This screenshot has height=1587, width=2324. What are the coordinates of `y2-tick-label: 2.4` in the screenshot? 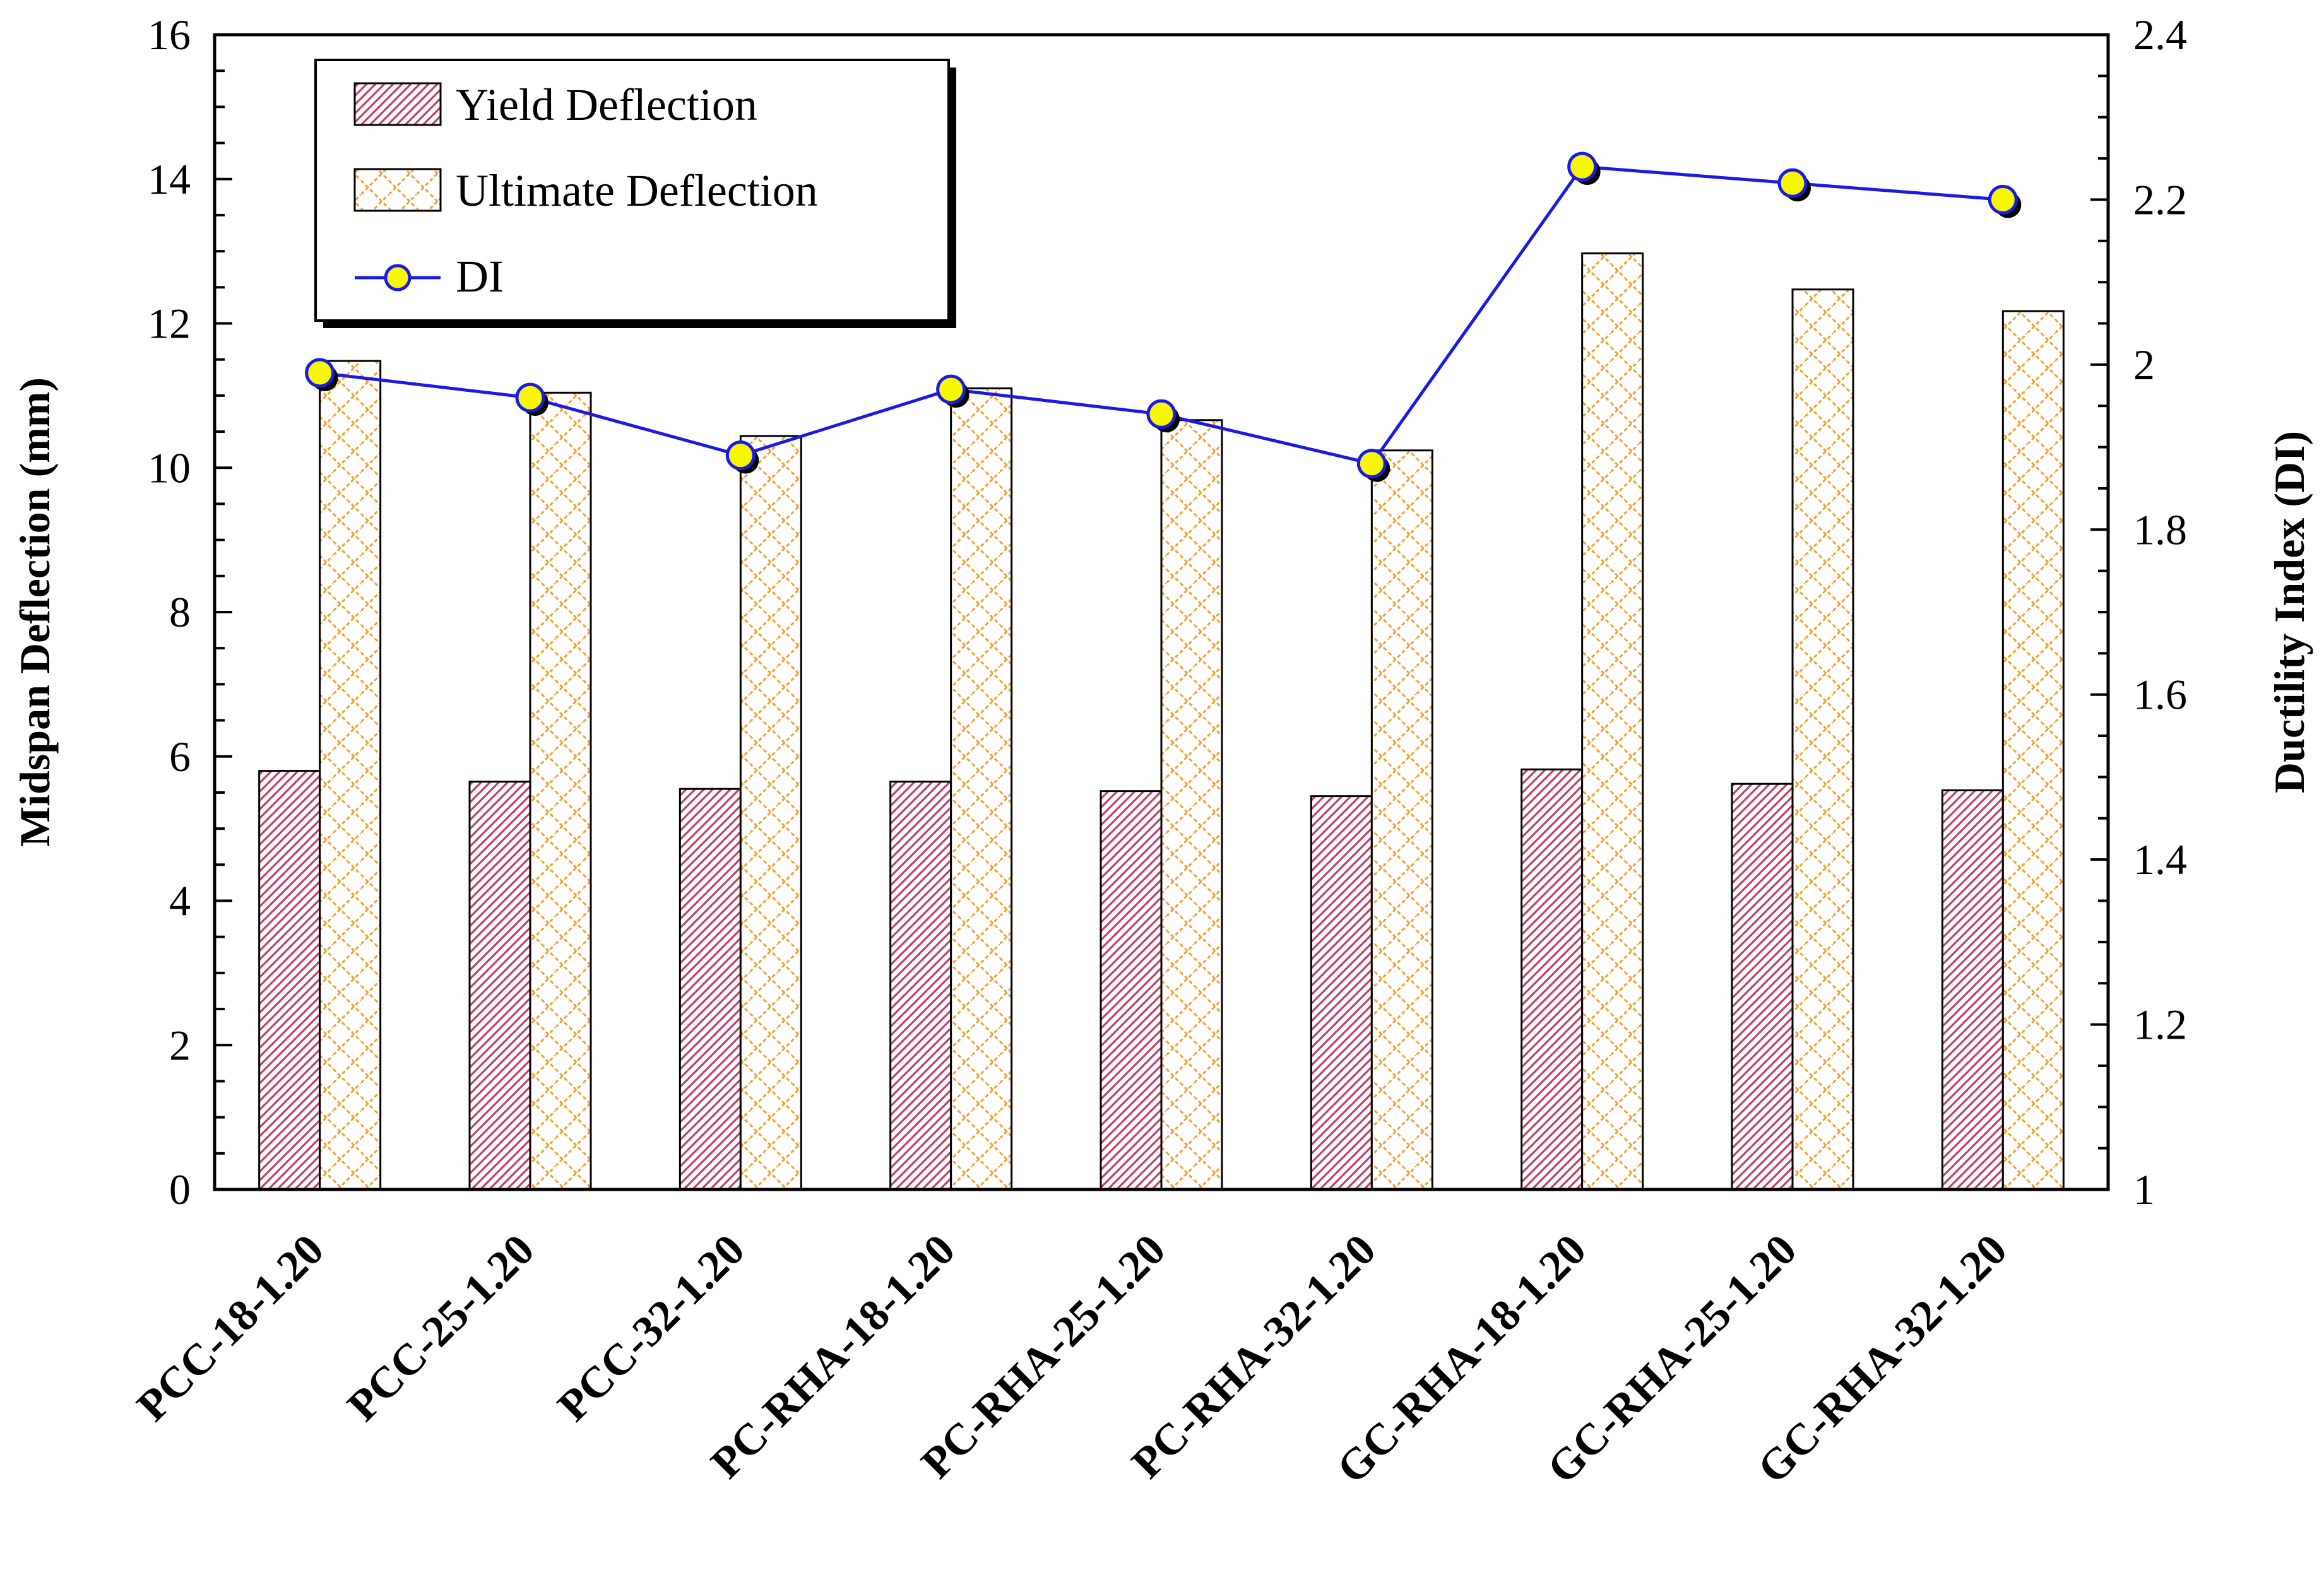 It's located at (2160, 35).